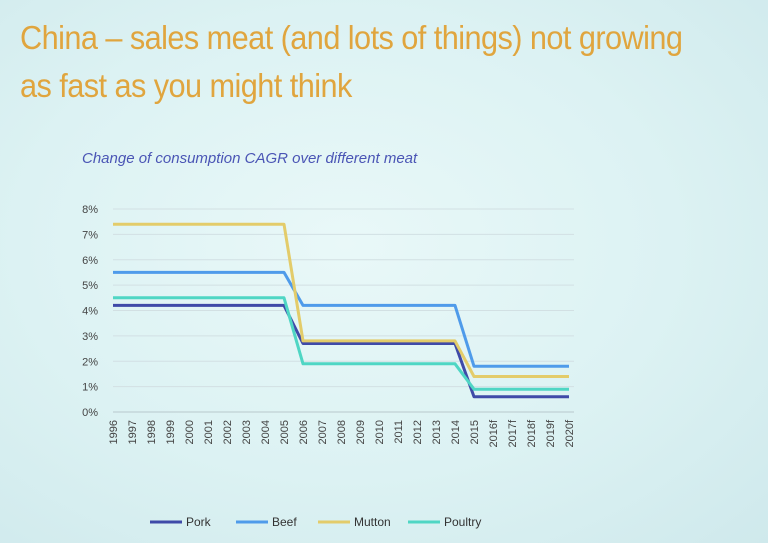 The height and width of the screenshot is (543, 768). Describe the element at coordinates (90, 261) in the screenshot. I see `y-tick-label: 6%` at that location.